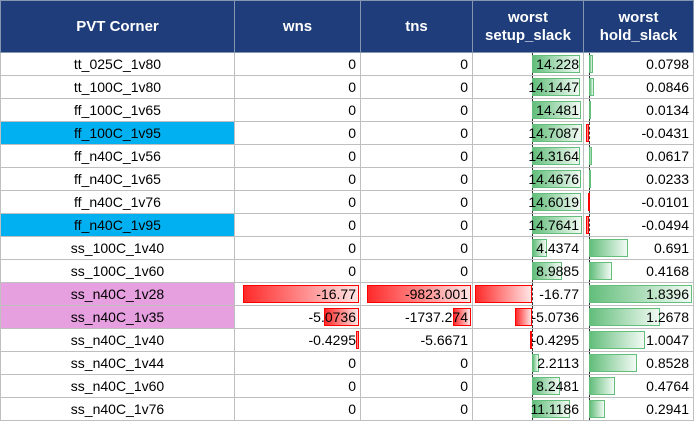  Describe the element at coordinates (638, 64) in the screenshot. I see `cell-worst-hold-slack: 0.0798` at that location.